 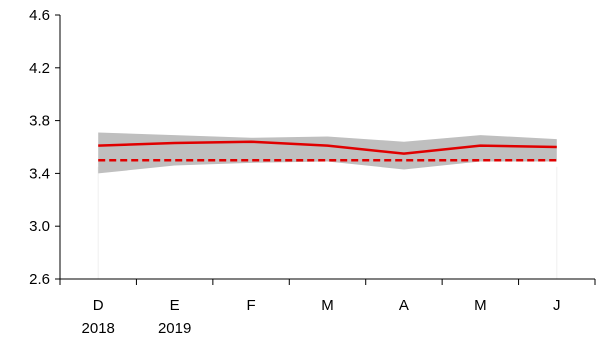 What do you see at coordinates (404, 305) in the screenshot?
I see `x-tick-label: A` at bounding box center [404, 305].